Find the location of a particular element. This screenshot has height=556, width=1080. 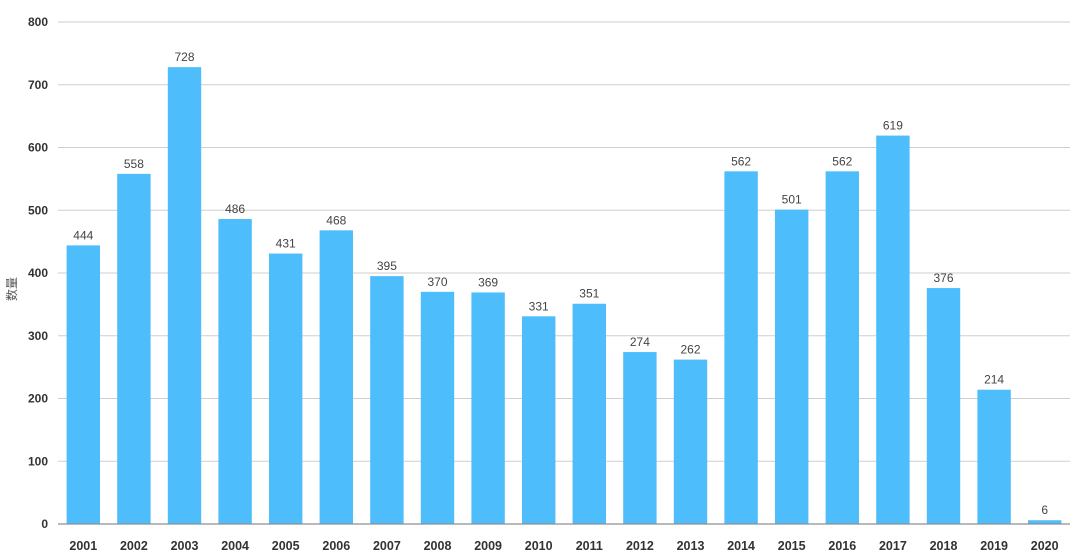

y-tick-label: 0 is located at coordinates (44, 524).